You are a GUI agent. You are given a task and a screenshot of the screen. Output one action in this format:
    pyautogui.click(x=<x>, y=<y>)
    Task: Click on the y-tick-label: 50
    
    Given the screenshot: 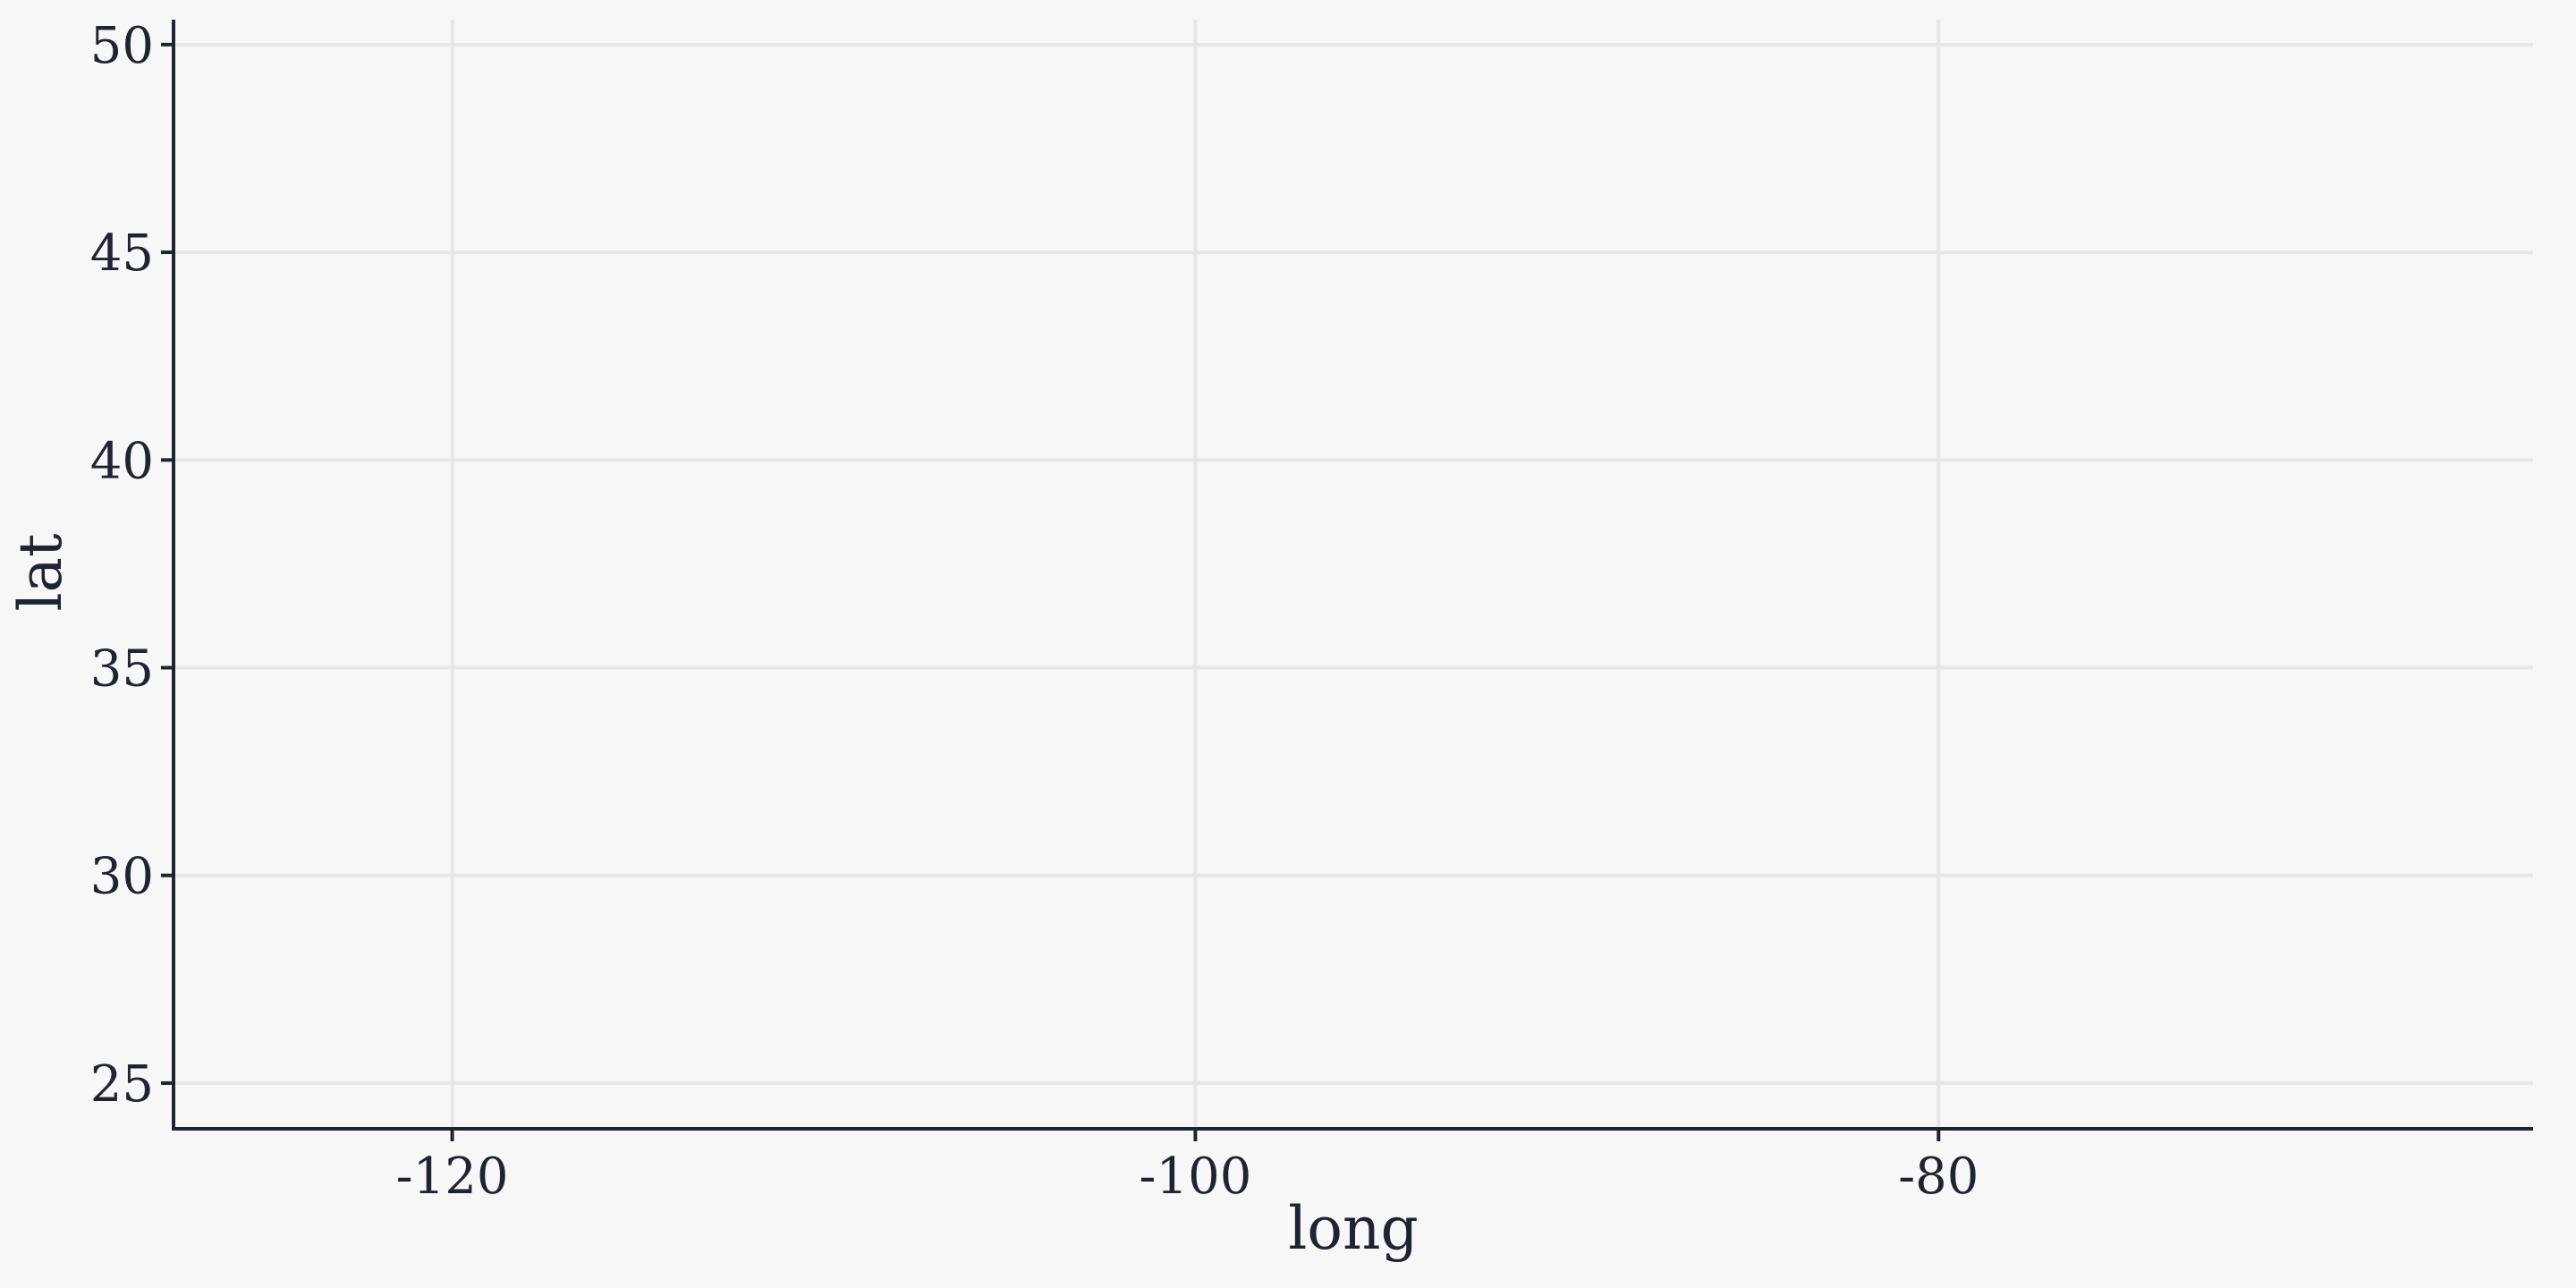 What is the action you would take?
    pyautogui.click(x=122, y=46)
    